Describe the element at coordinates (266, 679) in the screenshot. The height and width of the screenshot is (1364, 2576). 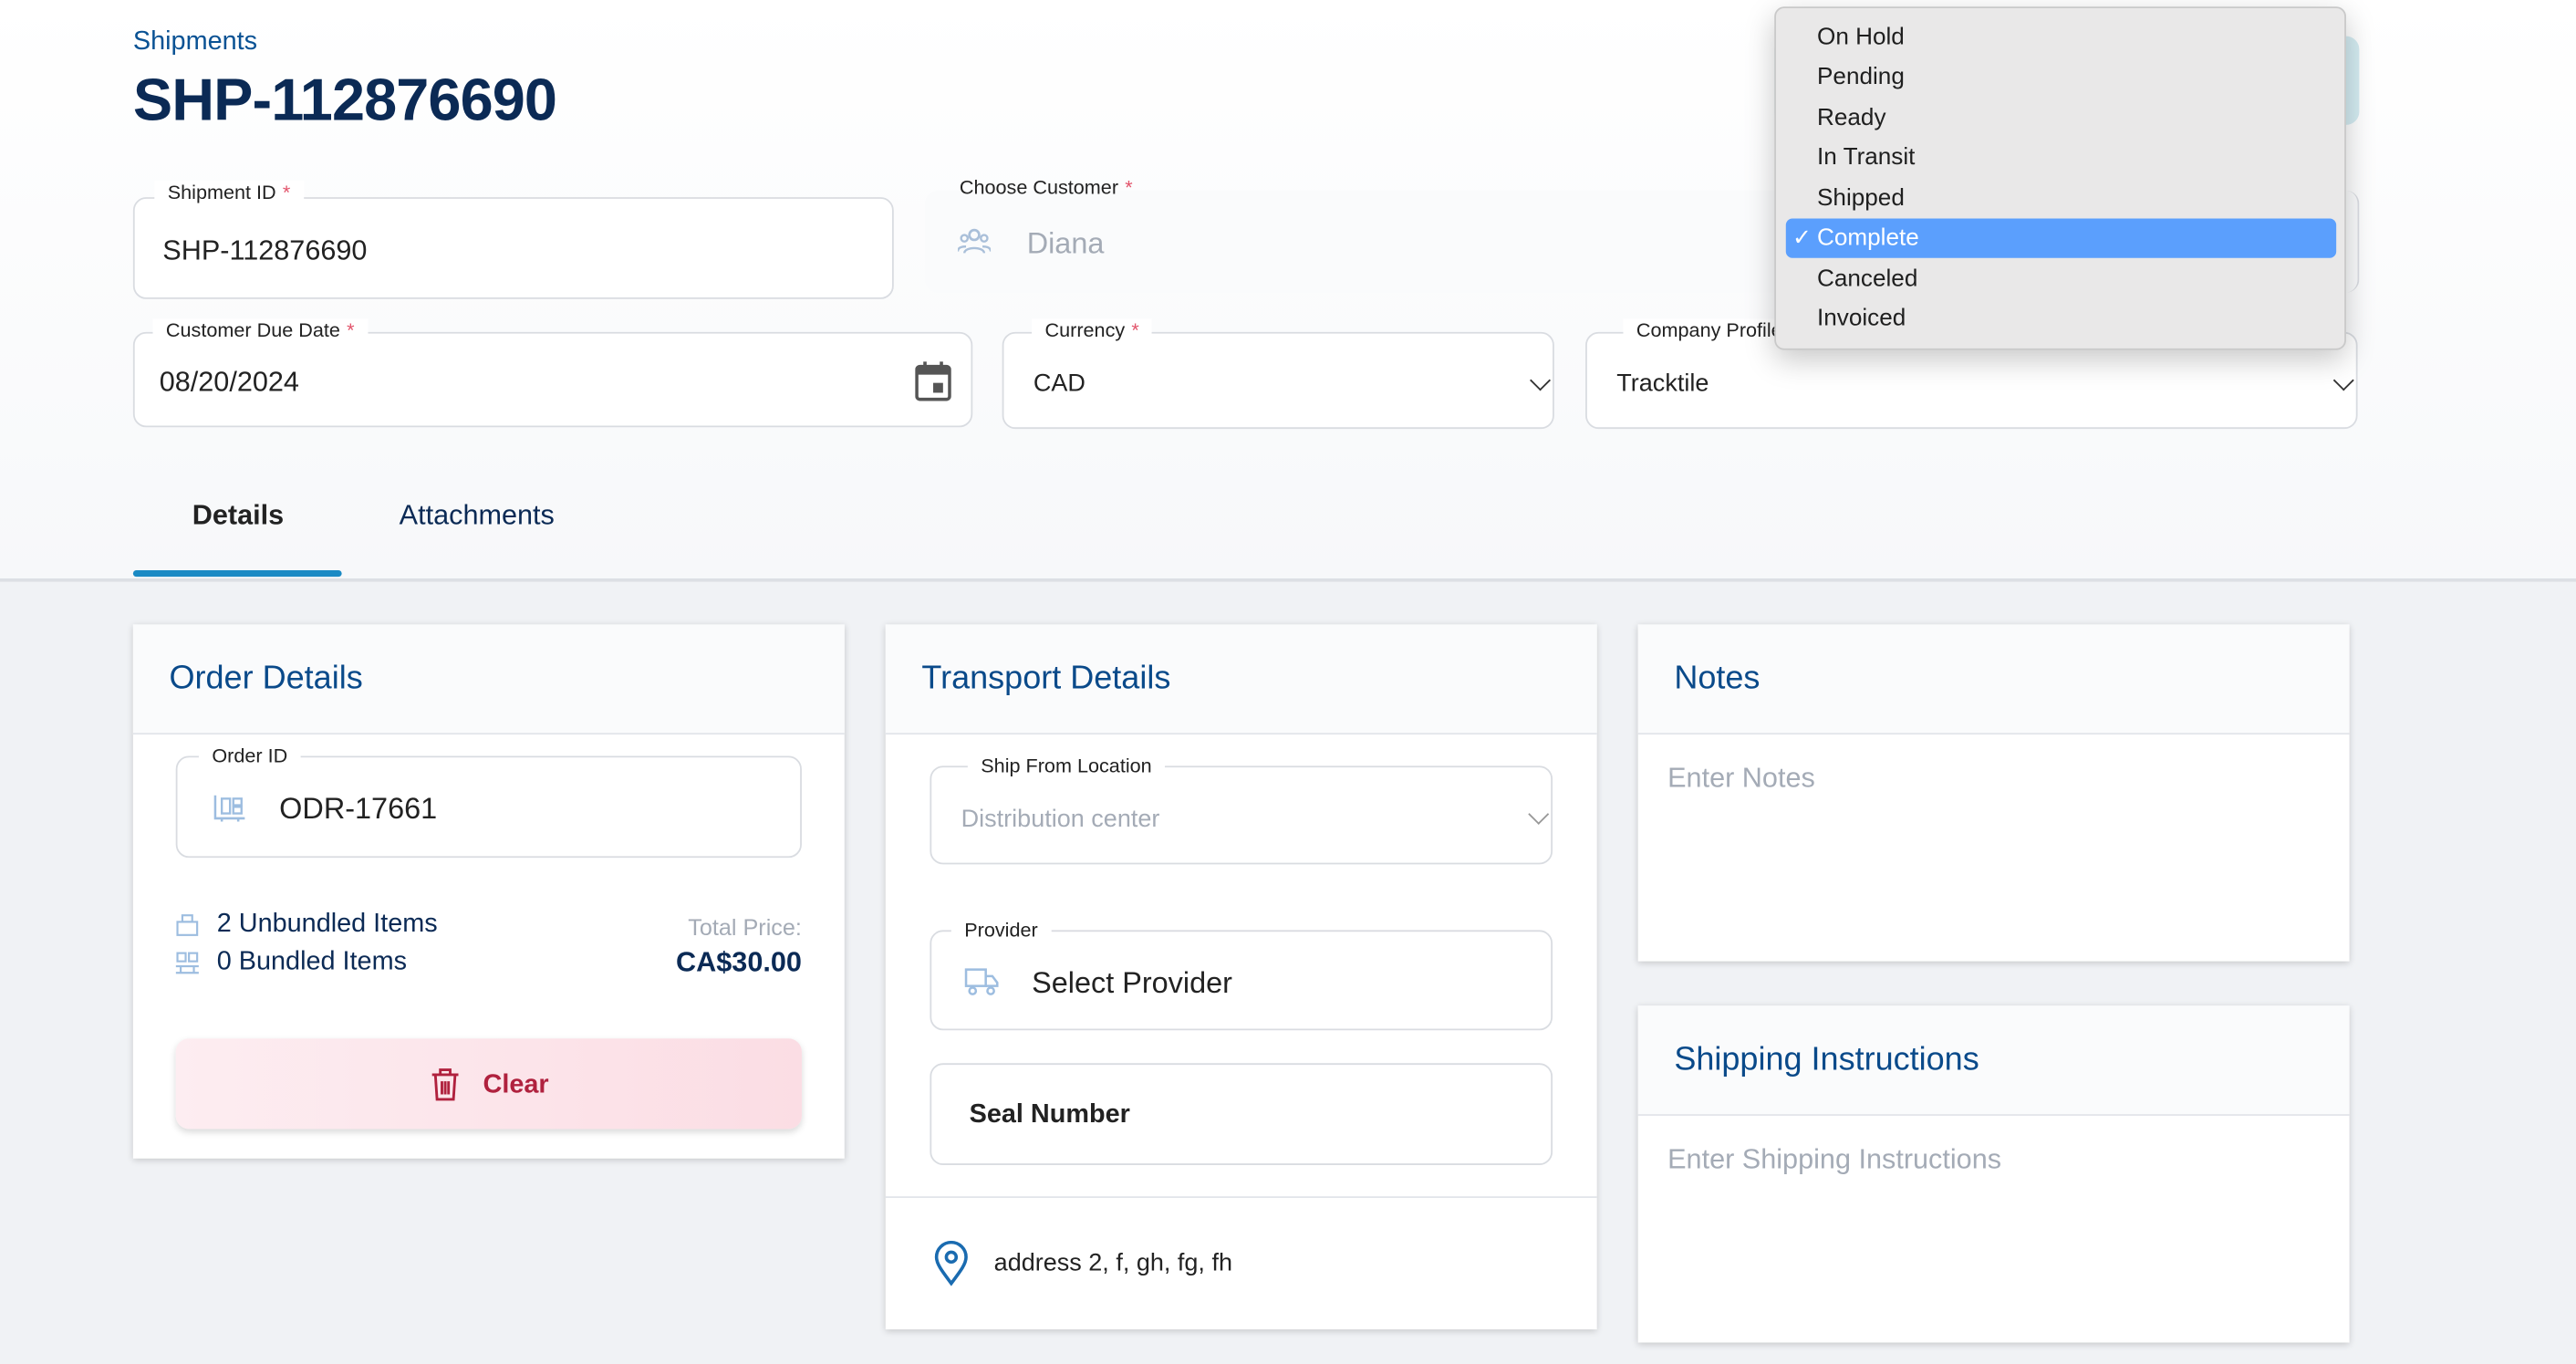
I see `card-title: Order Details` at that location.